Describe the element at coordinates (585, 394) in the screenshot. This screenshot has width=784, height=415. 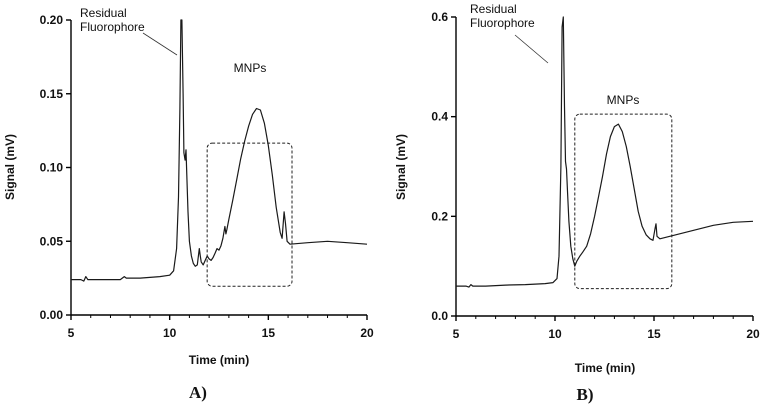
I see `panel-label-b: B)` at that location.